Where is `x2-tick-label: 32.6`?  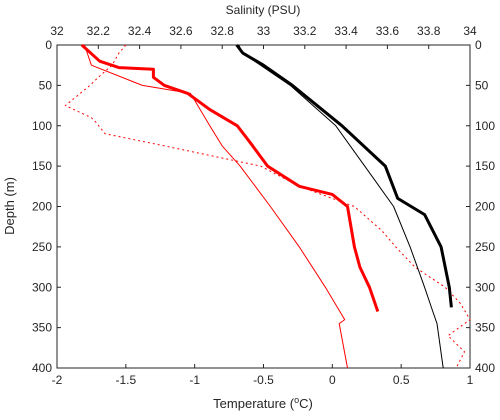 x2-tick-label: 32.6 is located at coordinates (181, 31).